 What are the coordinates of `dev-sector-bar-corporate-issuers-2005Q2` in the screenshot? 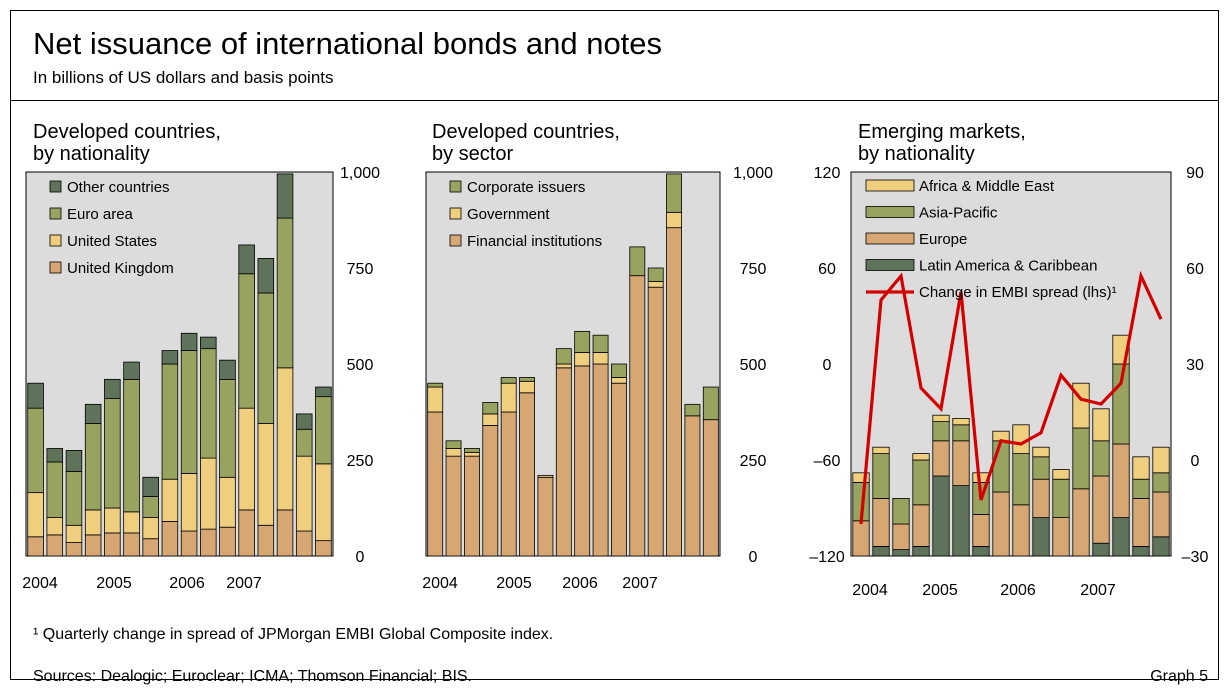 It's located at (527, 379).